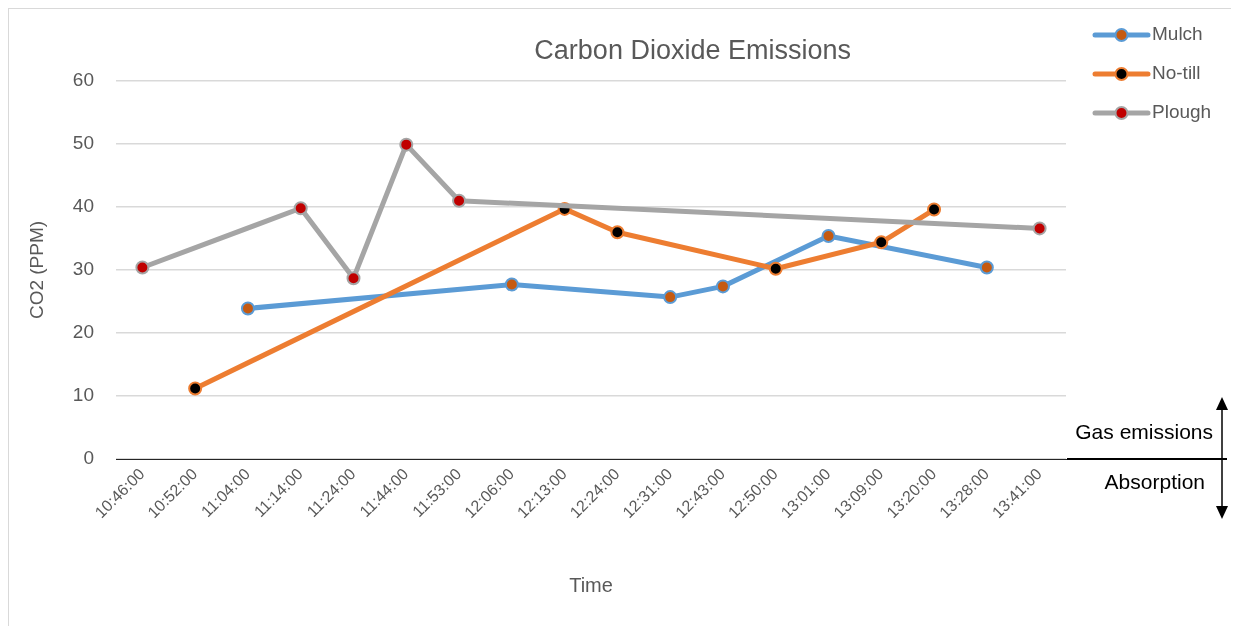  What do you see at coordinates (83, 332) in the screenshot?
I see `y-tick-label: 20` at bounding box center [83, 332].